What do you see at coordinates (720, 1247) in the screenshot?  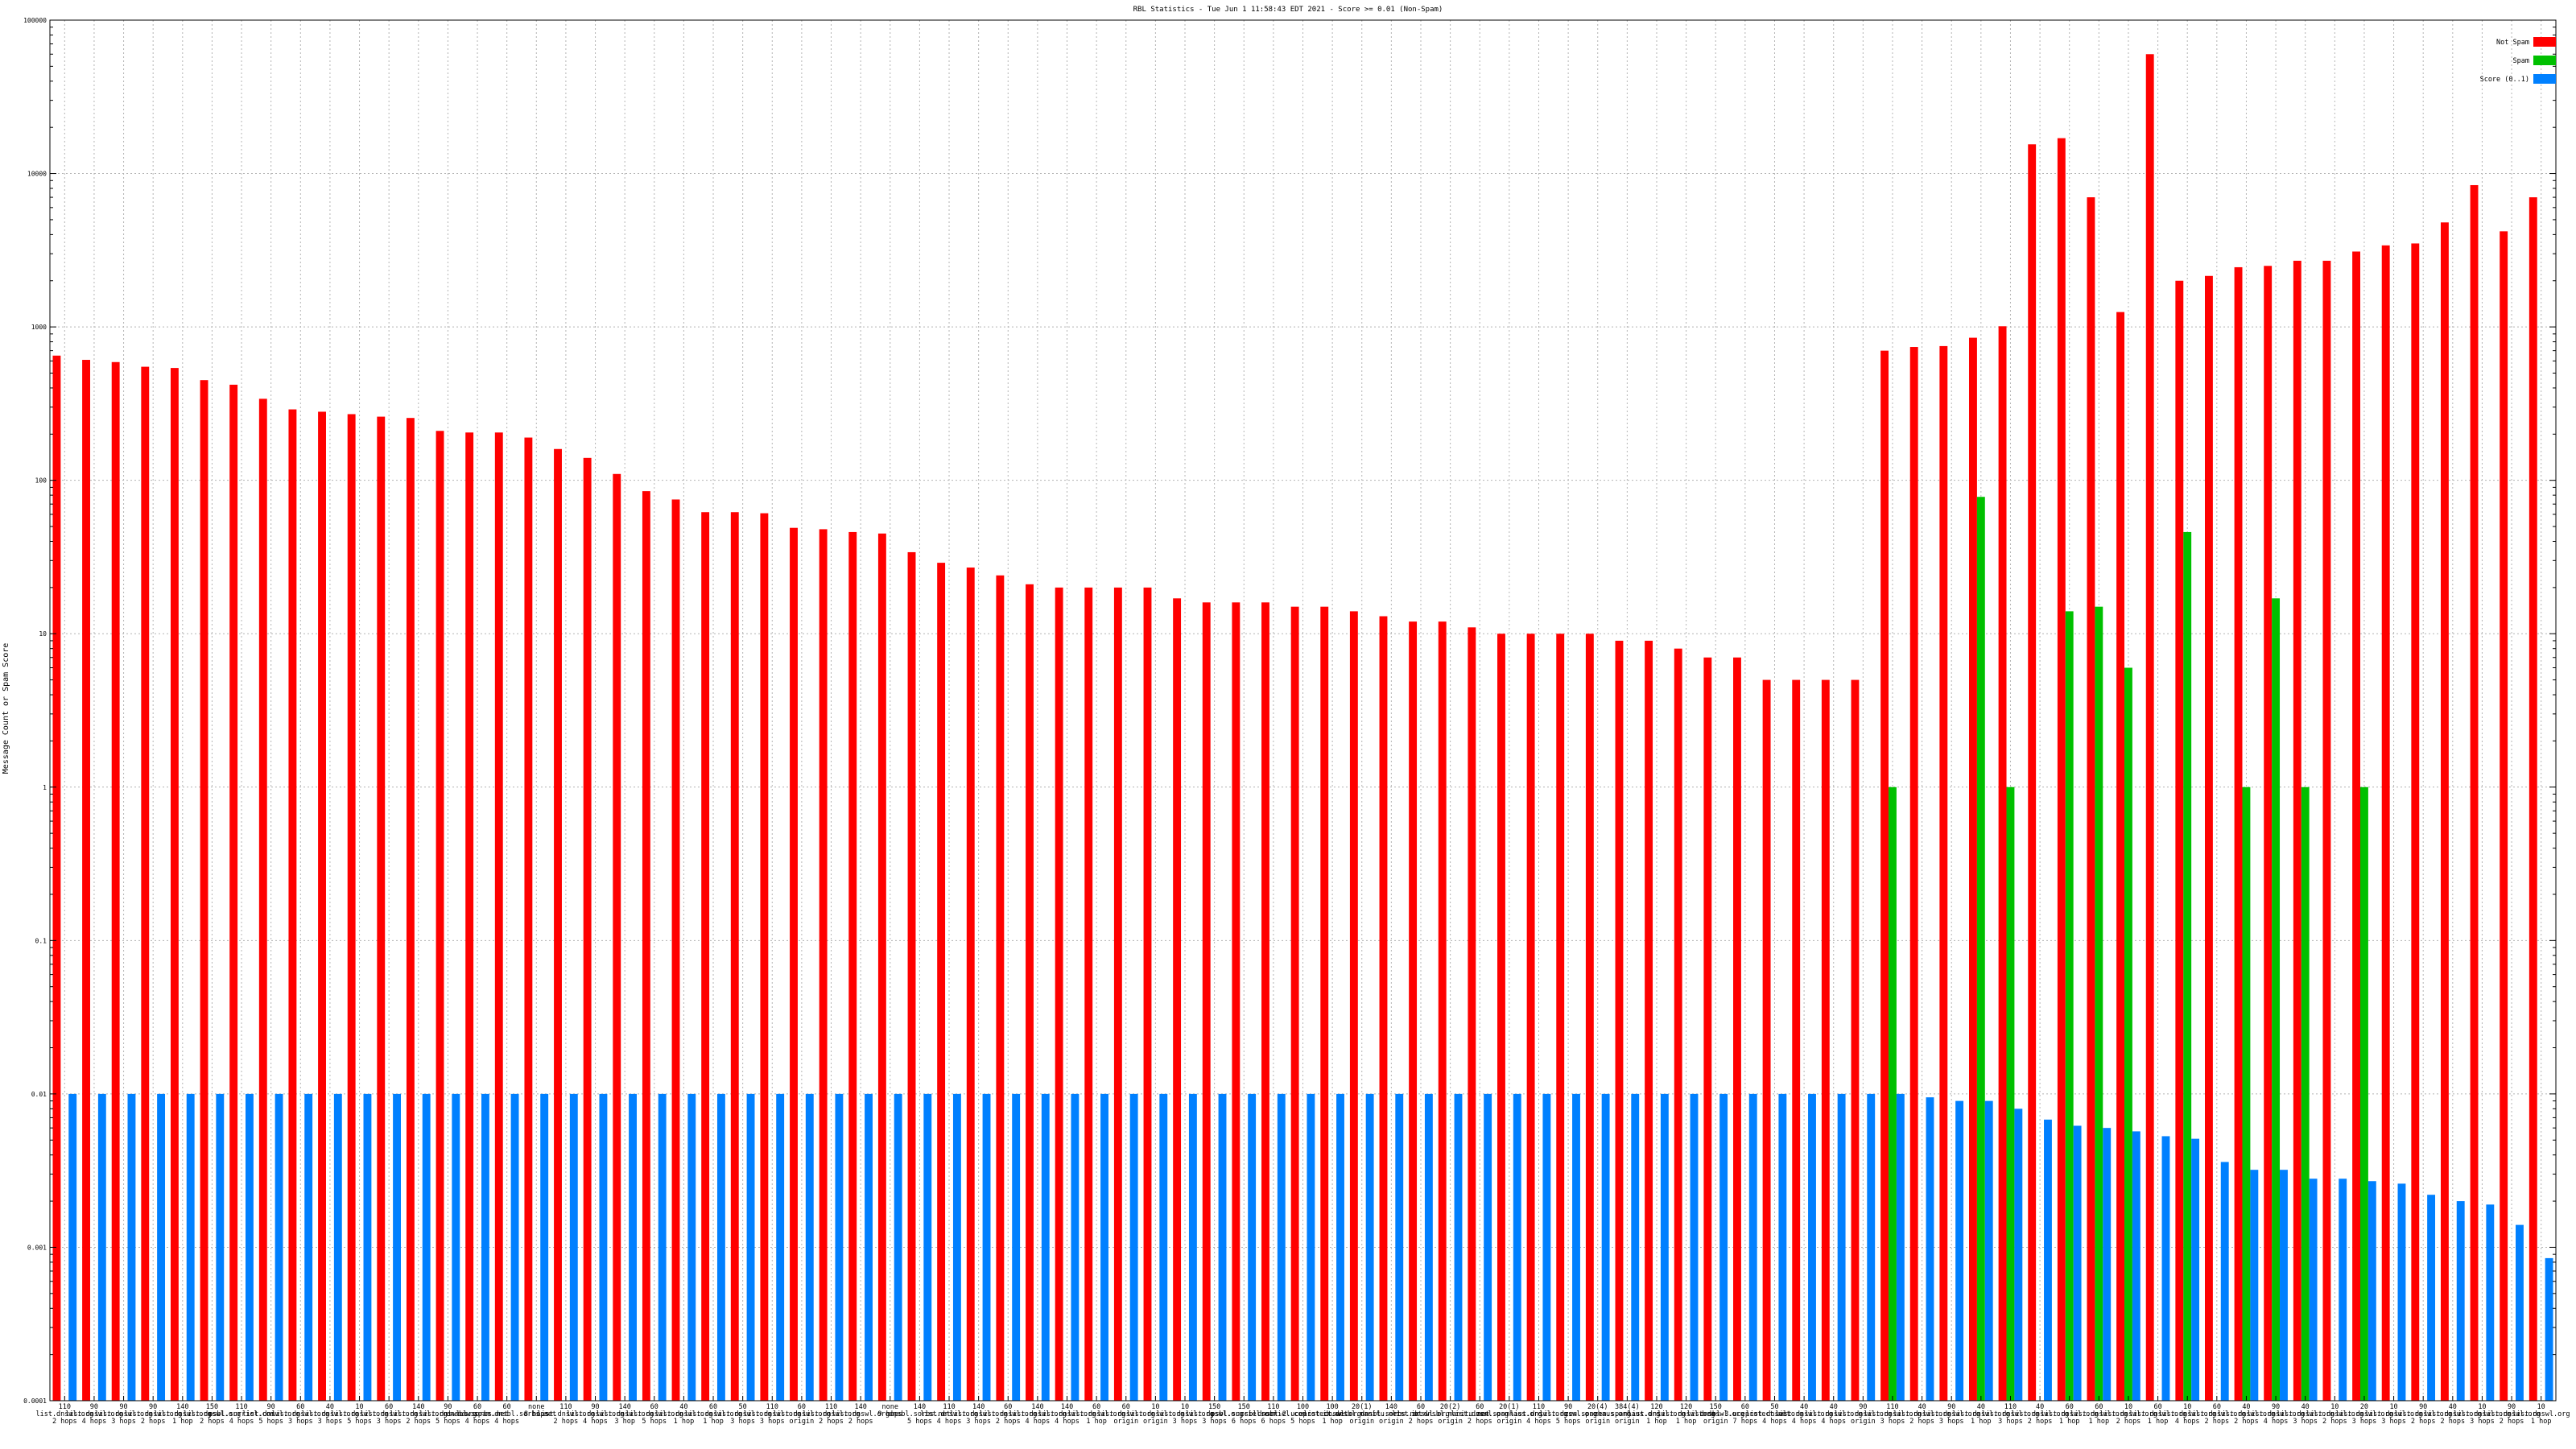 I see `bar-score-0-1--22` at bounding box center [720, 1247].